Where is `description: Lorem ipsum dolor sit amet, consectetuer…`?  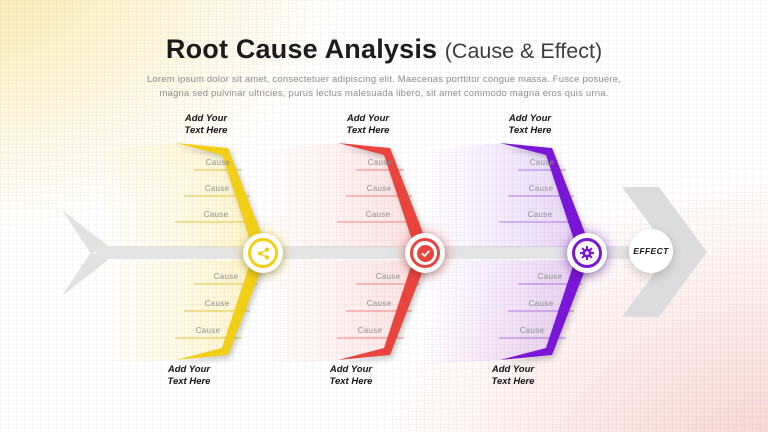 description: Lorem ipsum dolor sit amet, consectetuer… is located at coordinates (384, 87).